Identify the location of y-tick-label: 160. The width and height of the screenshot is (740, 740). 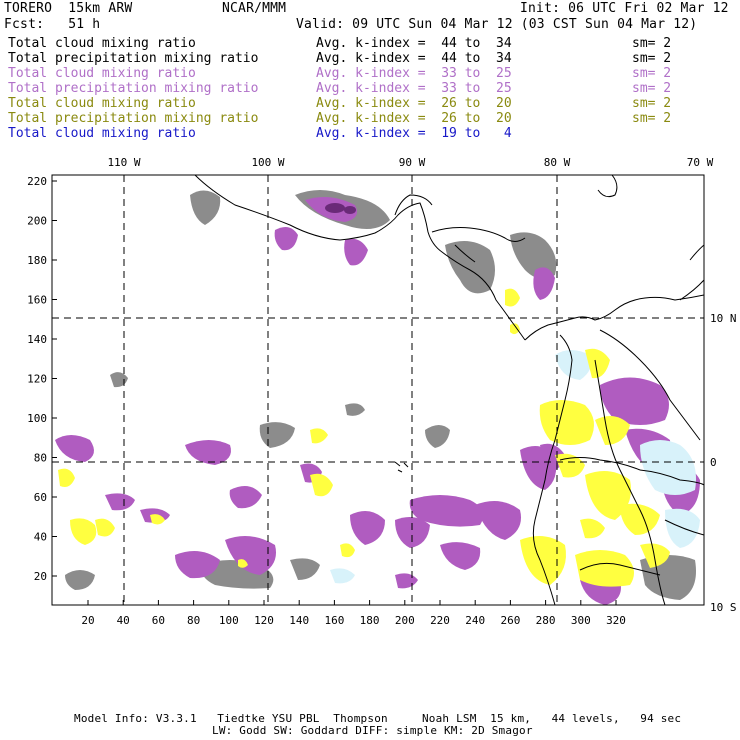
(37, 300).